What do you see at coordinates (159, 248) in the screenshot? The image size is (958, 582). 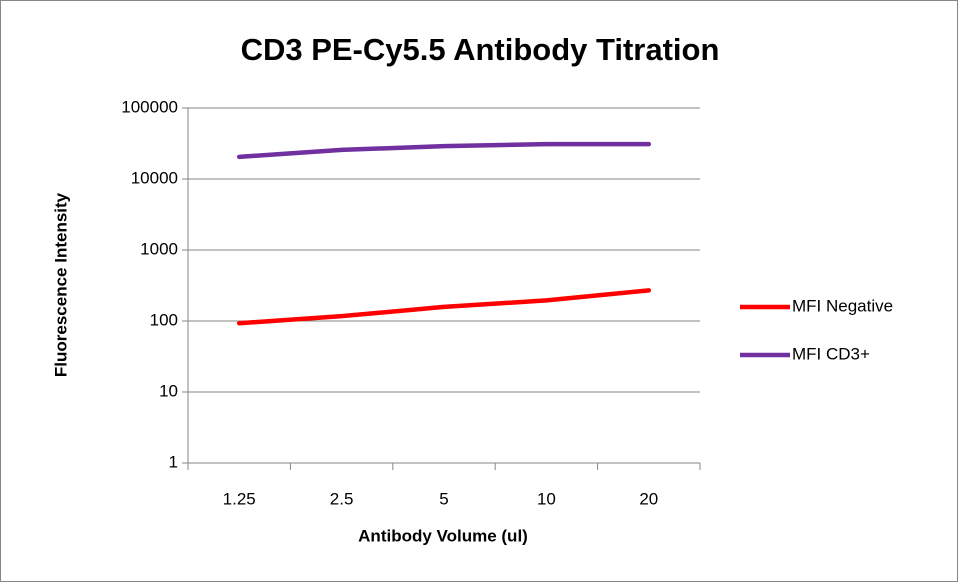 I see `y-tick-label: 1000` at bounding box center [159, 248].